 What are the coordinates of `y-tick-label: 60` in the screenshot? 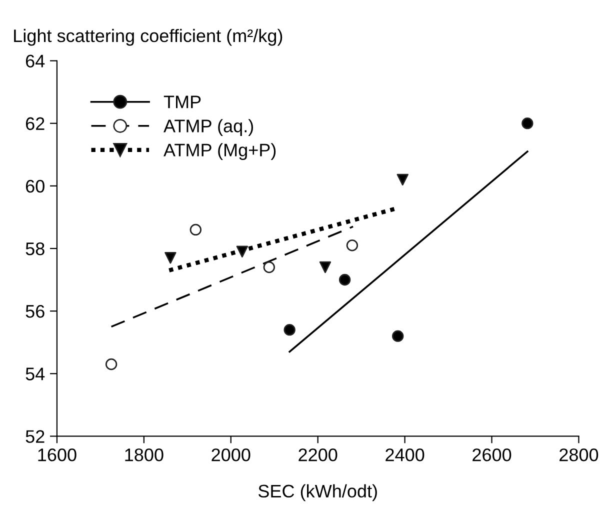 It's located at (35, 186).